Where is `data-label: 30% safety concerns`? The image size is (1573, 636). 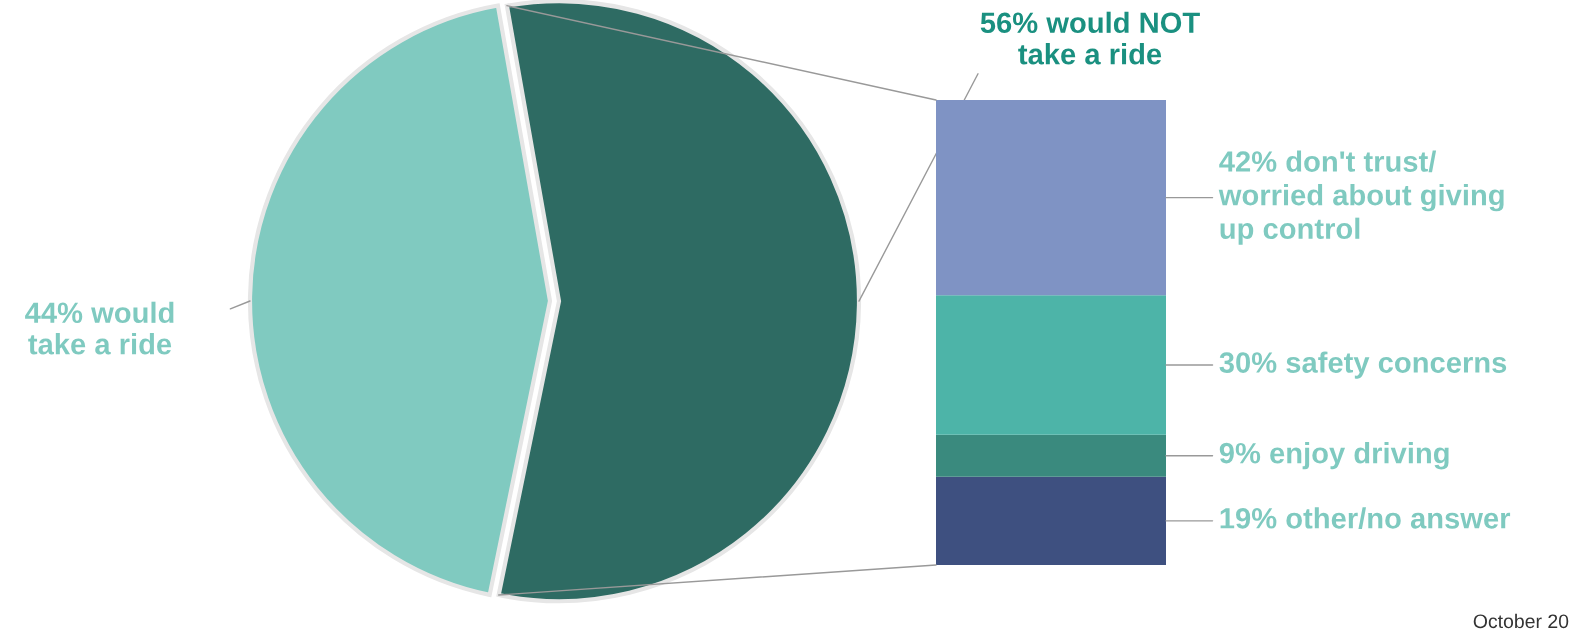
data-label: 30% safety concerns is located at coordinates (1363, 365).